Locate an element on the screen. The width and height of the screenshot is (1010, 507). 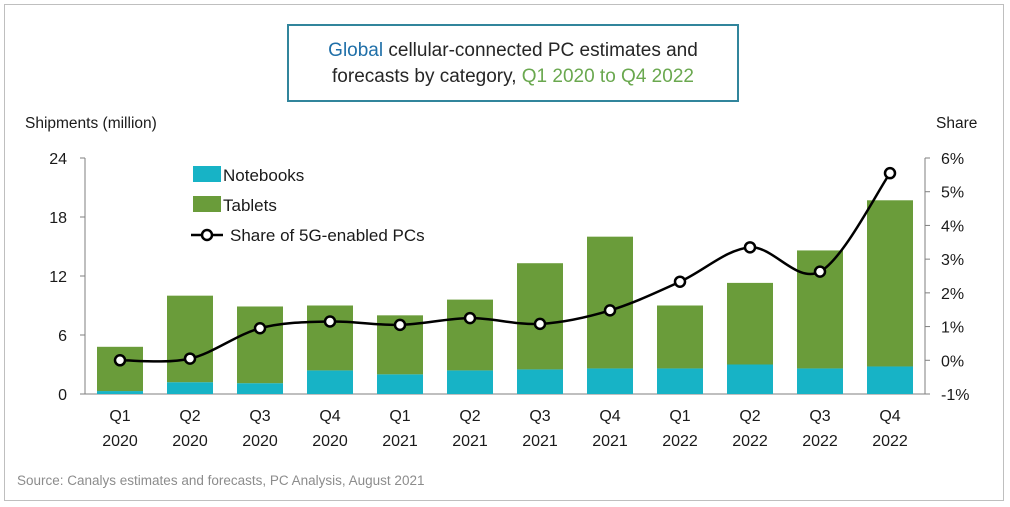
left-tick-label: 0 is located at coordinates (62, 395).